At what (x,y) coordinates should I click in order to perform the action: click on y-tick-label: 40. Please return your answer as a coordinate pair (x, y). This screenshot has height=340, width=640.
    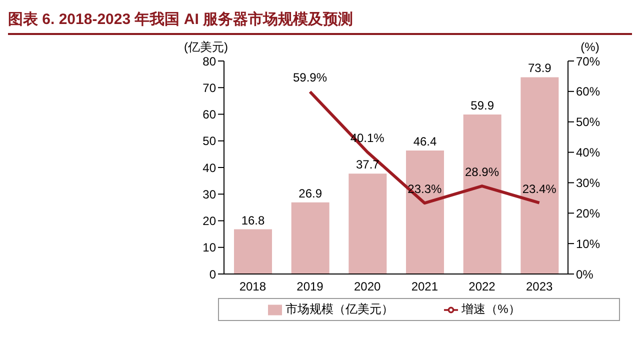
    Looking at the image, I should click on (209, 167).